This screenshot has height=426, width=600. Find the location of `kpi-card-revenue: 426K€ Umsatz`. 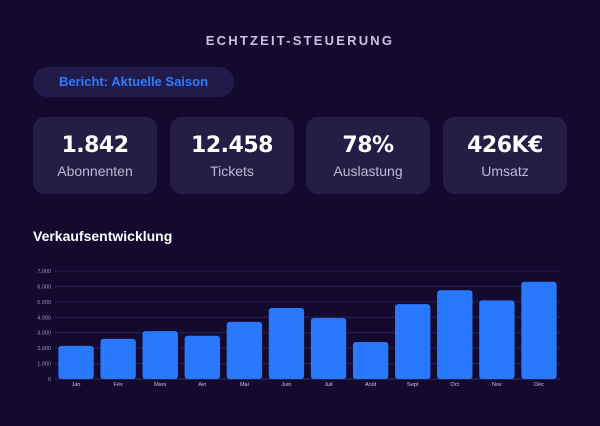

kpi-card-revenue: 426K€ Umsatz is located at coordinates (505, 155).